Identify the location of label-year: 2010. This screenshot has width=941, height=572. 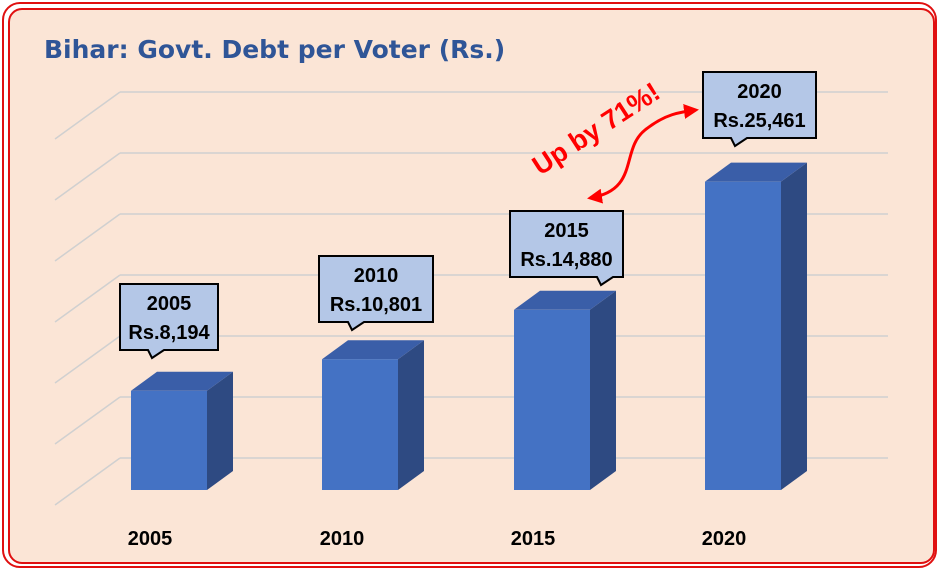
(376, 276).